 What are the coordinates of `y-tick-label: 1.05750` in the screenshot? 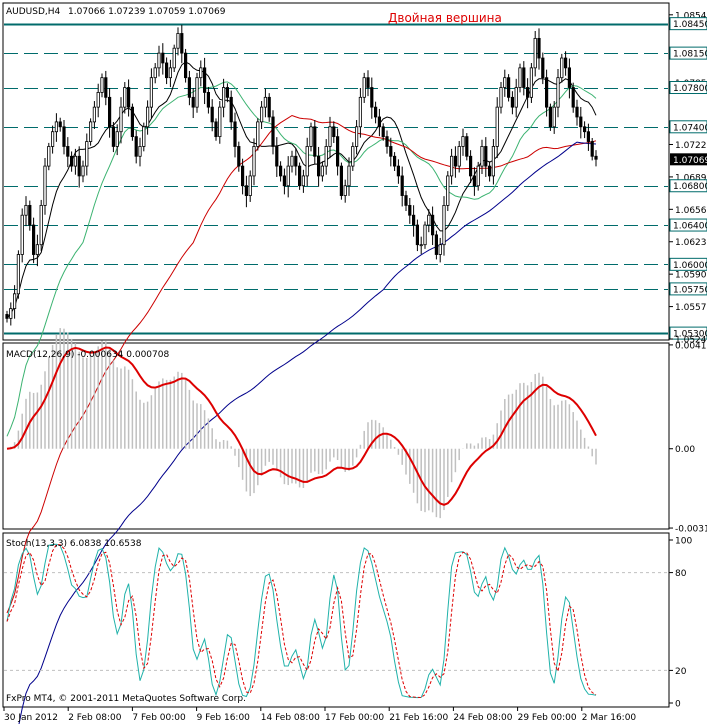 It's located at (690, 290).